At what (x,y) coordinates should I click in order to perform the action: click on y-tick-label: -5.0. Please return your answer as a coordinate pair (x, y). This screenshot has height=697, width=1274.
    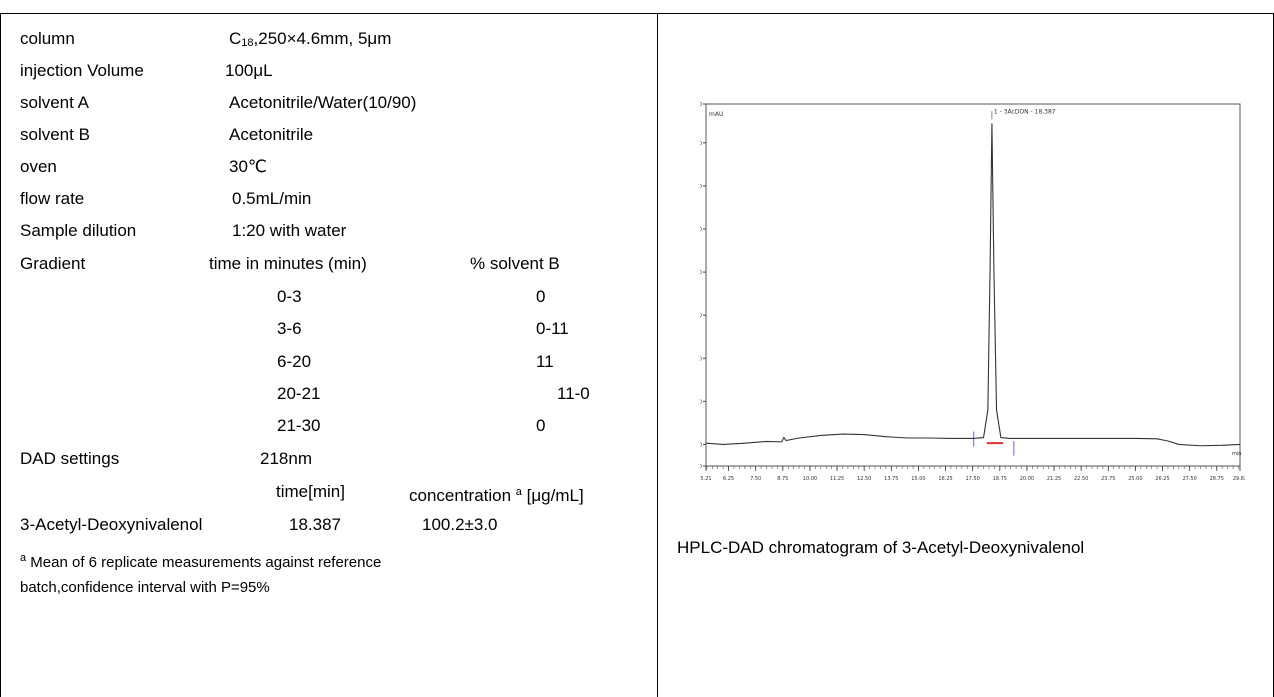
    Looking at the image, I should click on (701, 467).